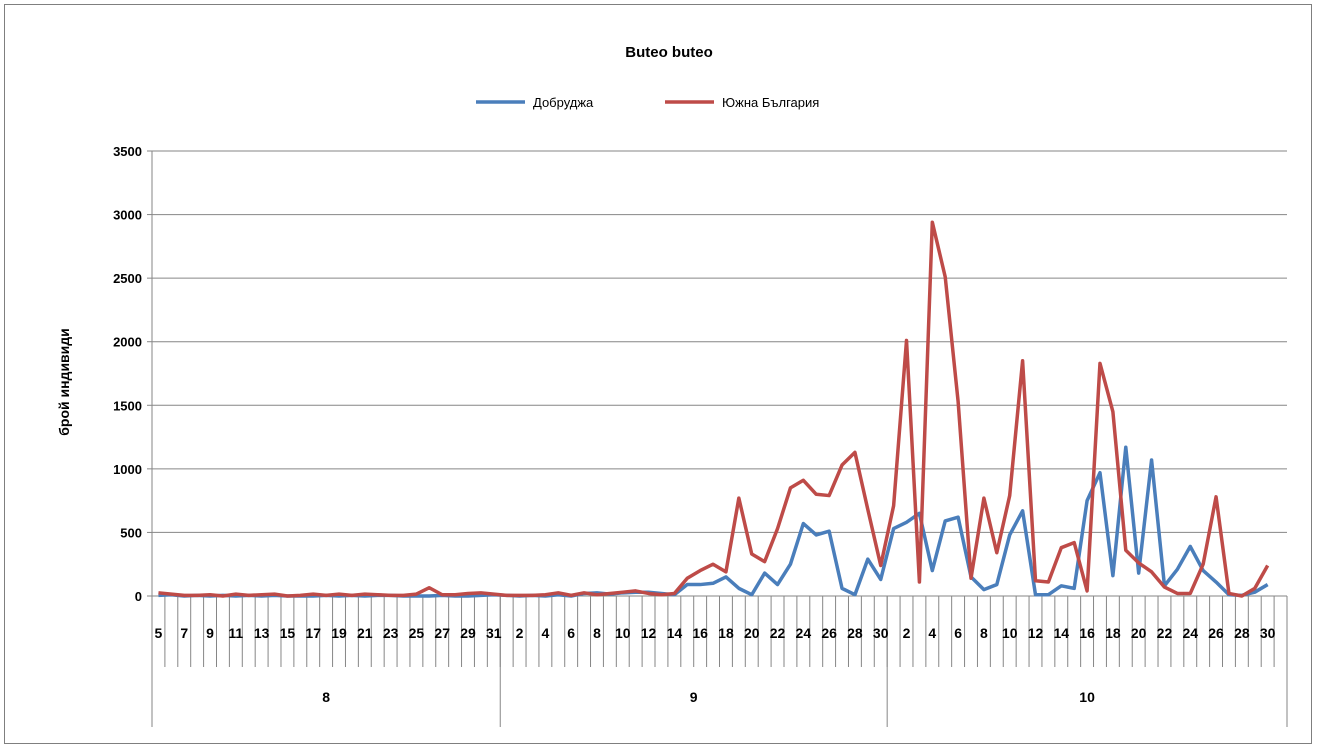  Describe the element at coordinates (417, 633) in the screenshot. I see `x-tick-label: 25` at that location.